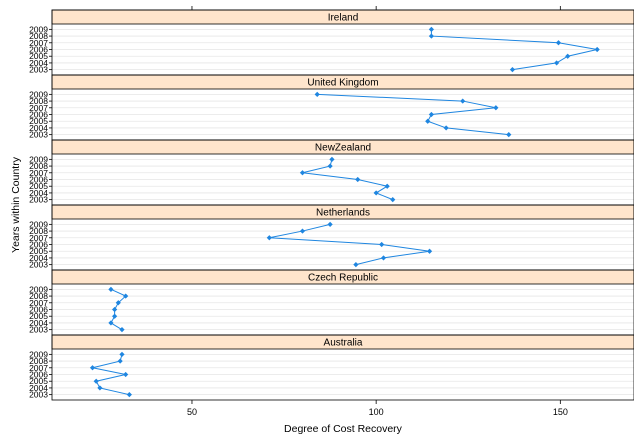 The image size is (634, 446). What do you see at coordinates (560, 412) in the screenshot?
I see `x-tick-label: 150` at bounding box center [560, 412].